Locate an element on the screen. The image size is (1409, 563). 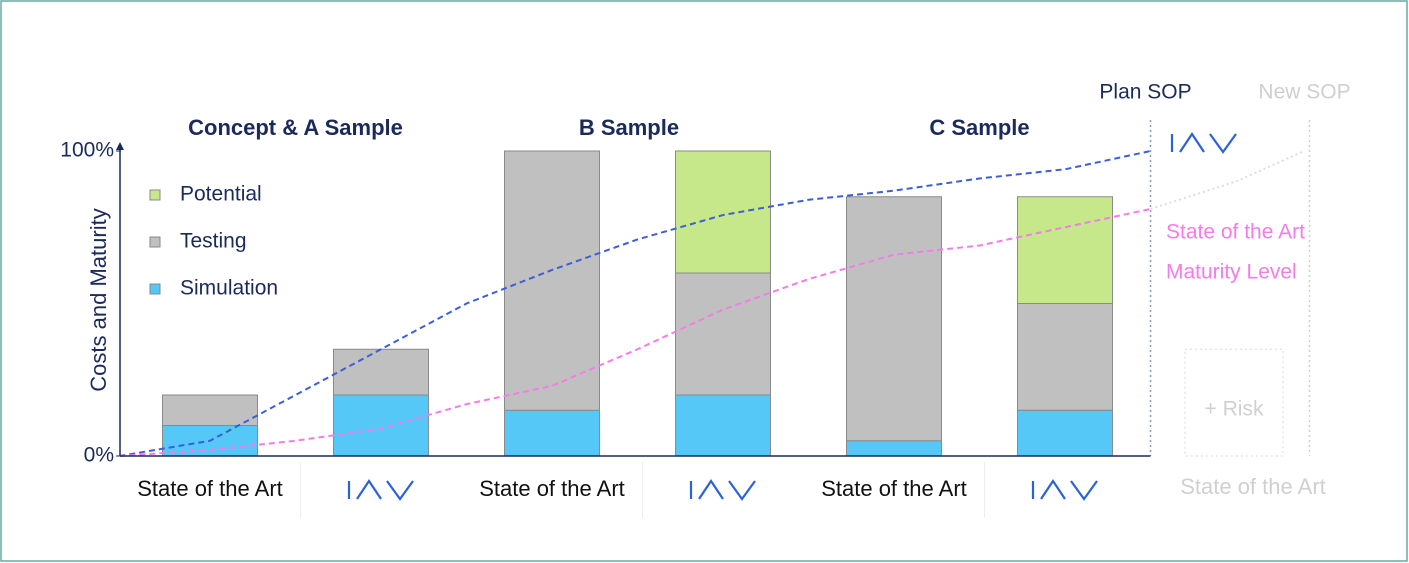
sop-label: Plan SOP is located at coordinates (1145, 92).